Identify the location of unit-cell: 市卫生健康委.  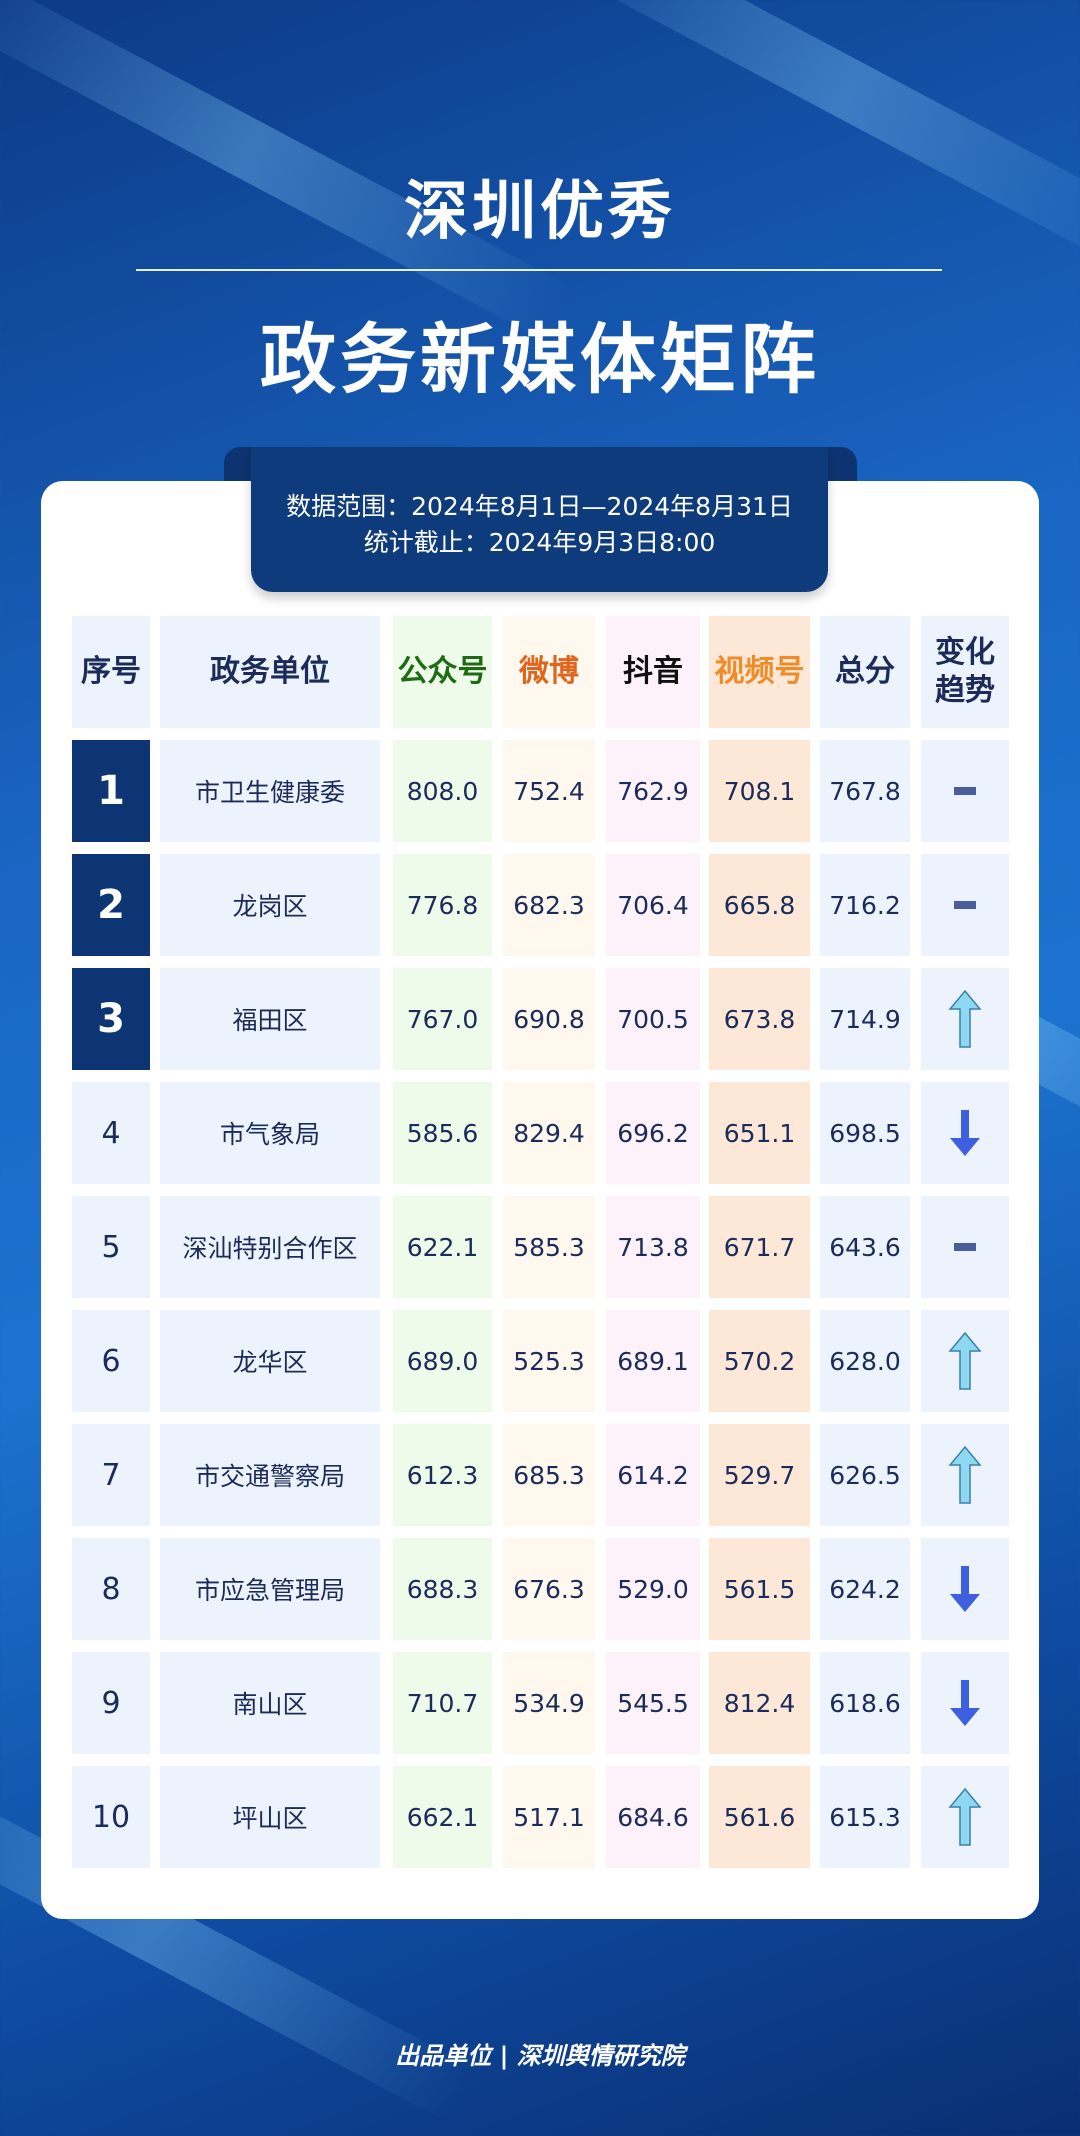
(270, 791).